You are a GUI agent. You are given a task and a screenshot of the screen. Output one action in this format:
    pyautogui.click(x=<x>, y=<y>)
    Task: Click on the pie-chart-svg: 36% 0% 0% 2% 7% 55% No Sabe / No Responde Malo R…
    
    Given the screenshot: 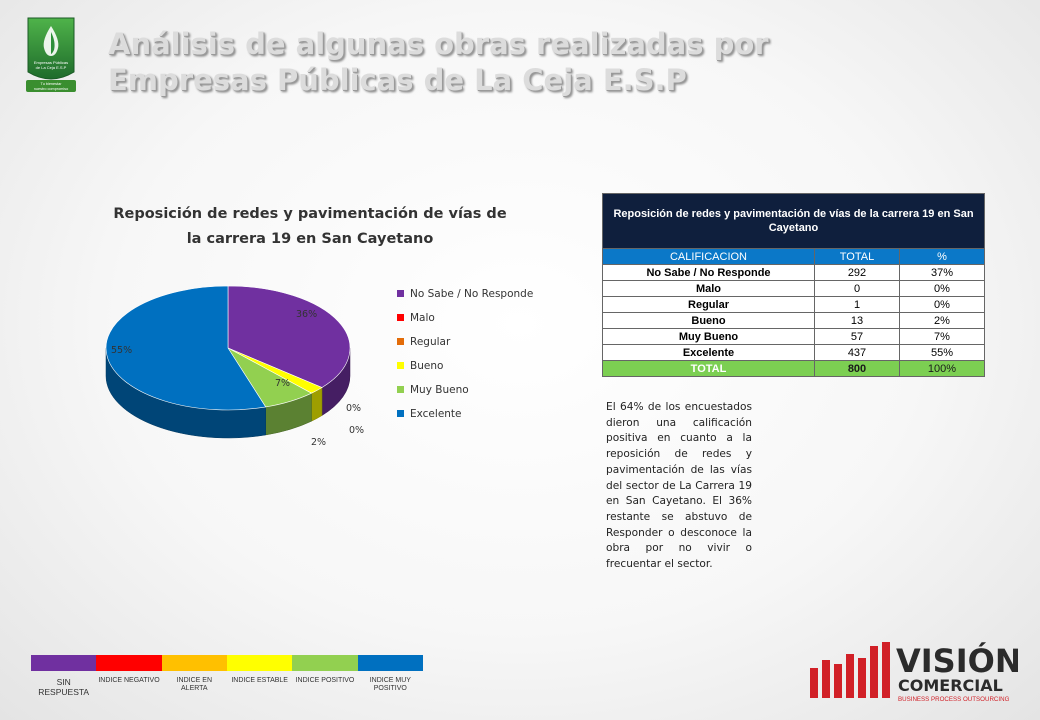 What is the action you would take?
    pyautogui.click(x=319, y=366)
    